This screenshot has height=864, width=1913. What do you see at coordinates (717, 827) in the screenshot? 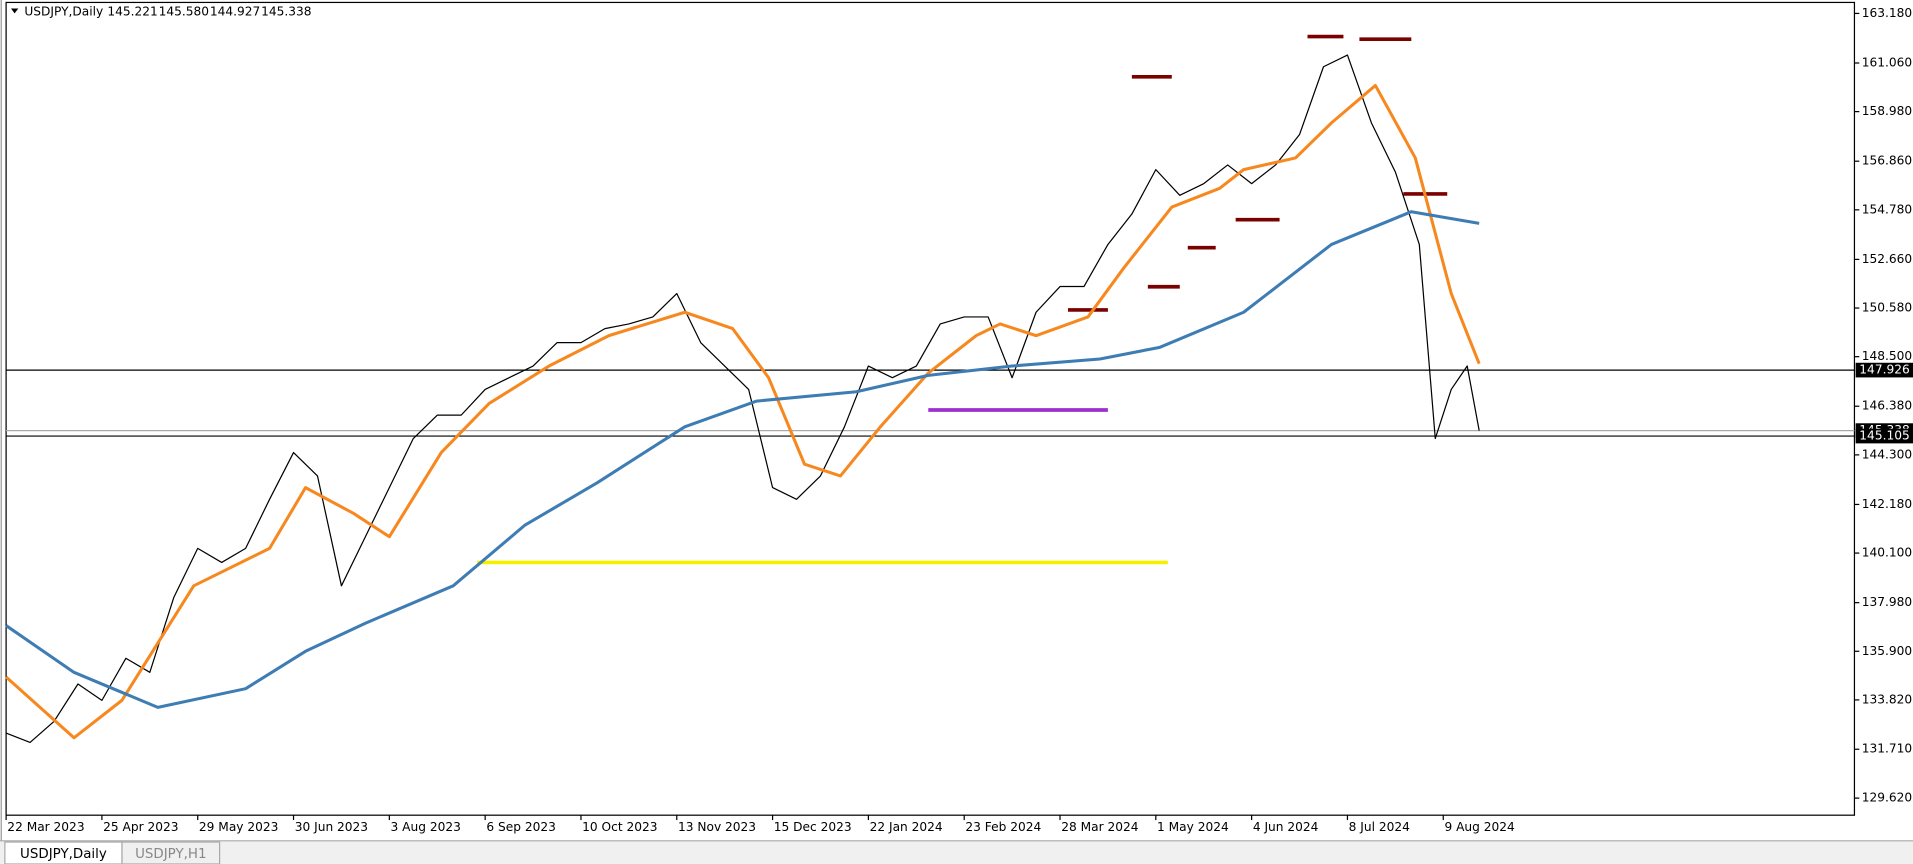
I see `x-tick-label: 13 Nov 2023` at bounding box center [717, 827].